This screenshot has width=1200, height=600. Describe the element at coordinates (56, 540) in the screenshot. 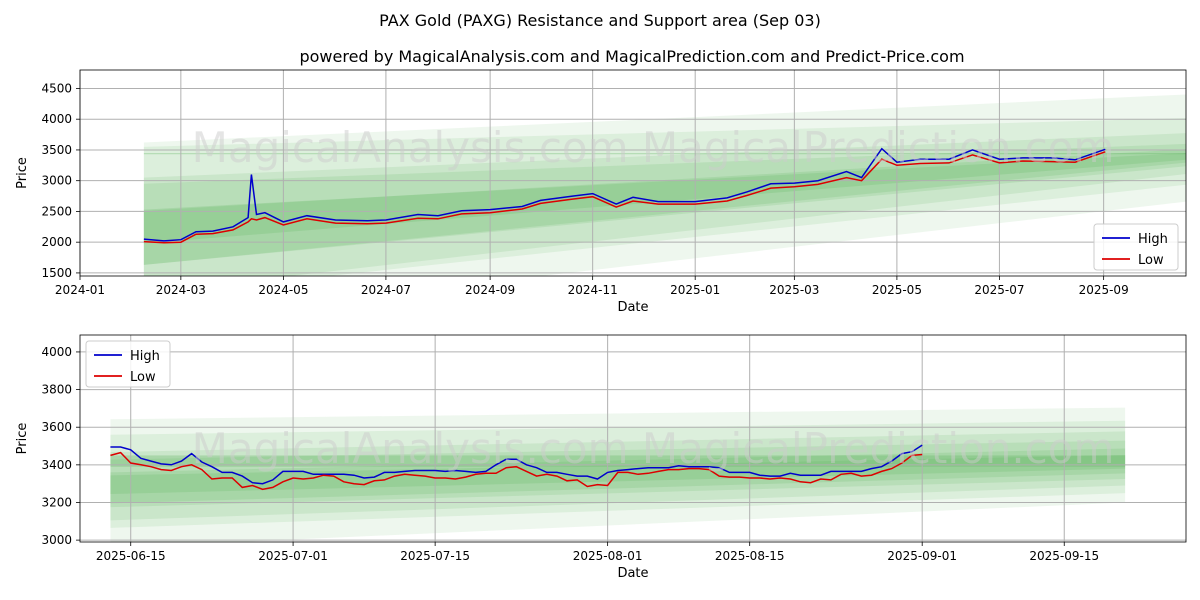

I see `bottom-y-tick-label: 3000` at that location.